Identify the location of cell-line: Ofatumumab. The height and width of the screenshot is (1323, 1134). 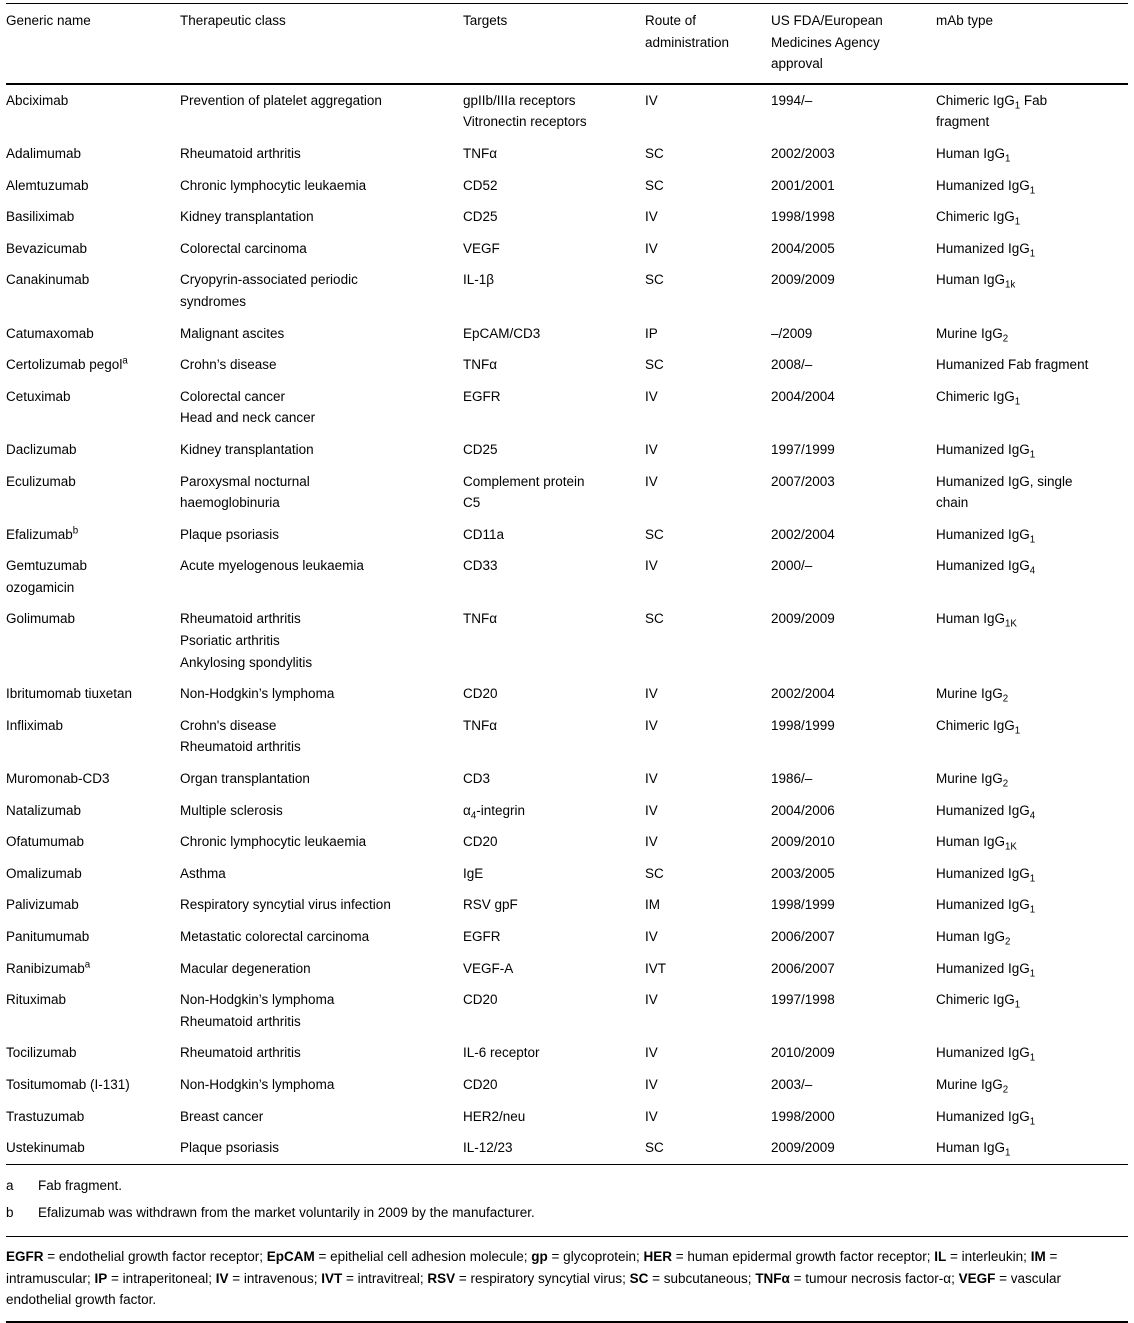
(45, 842).